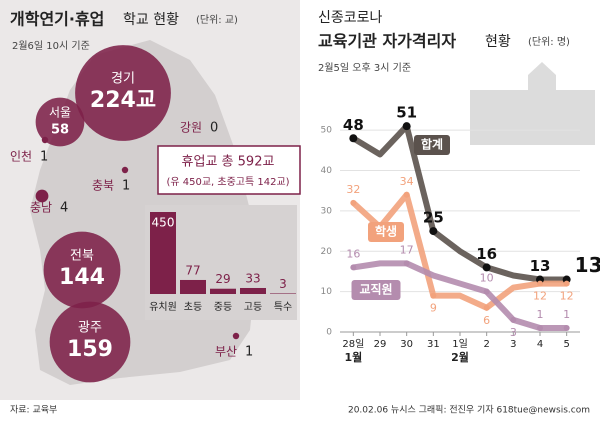 This screenshot has width=600, height=422. What do you see at coordinates (353, 253) in the screenshot?
I see `point-label: 16` at bounding box center [353, 253].